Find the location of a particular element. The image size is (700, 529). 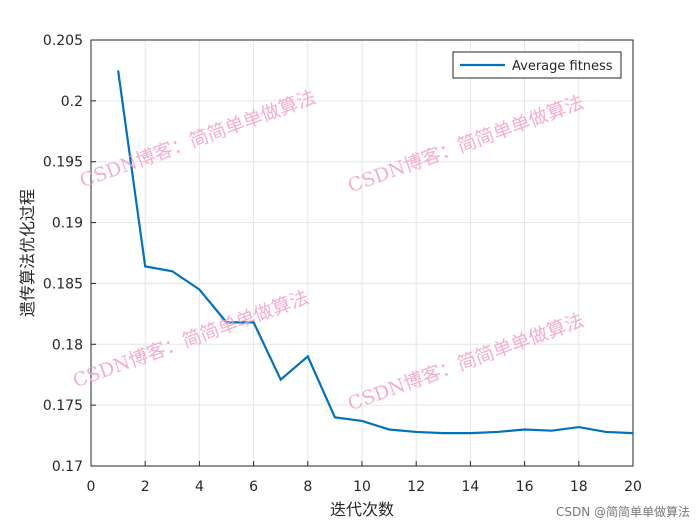

x-tick-label: 10 is located at coordinates (362, 487).